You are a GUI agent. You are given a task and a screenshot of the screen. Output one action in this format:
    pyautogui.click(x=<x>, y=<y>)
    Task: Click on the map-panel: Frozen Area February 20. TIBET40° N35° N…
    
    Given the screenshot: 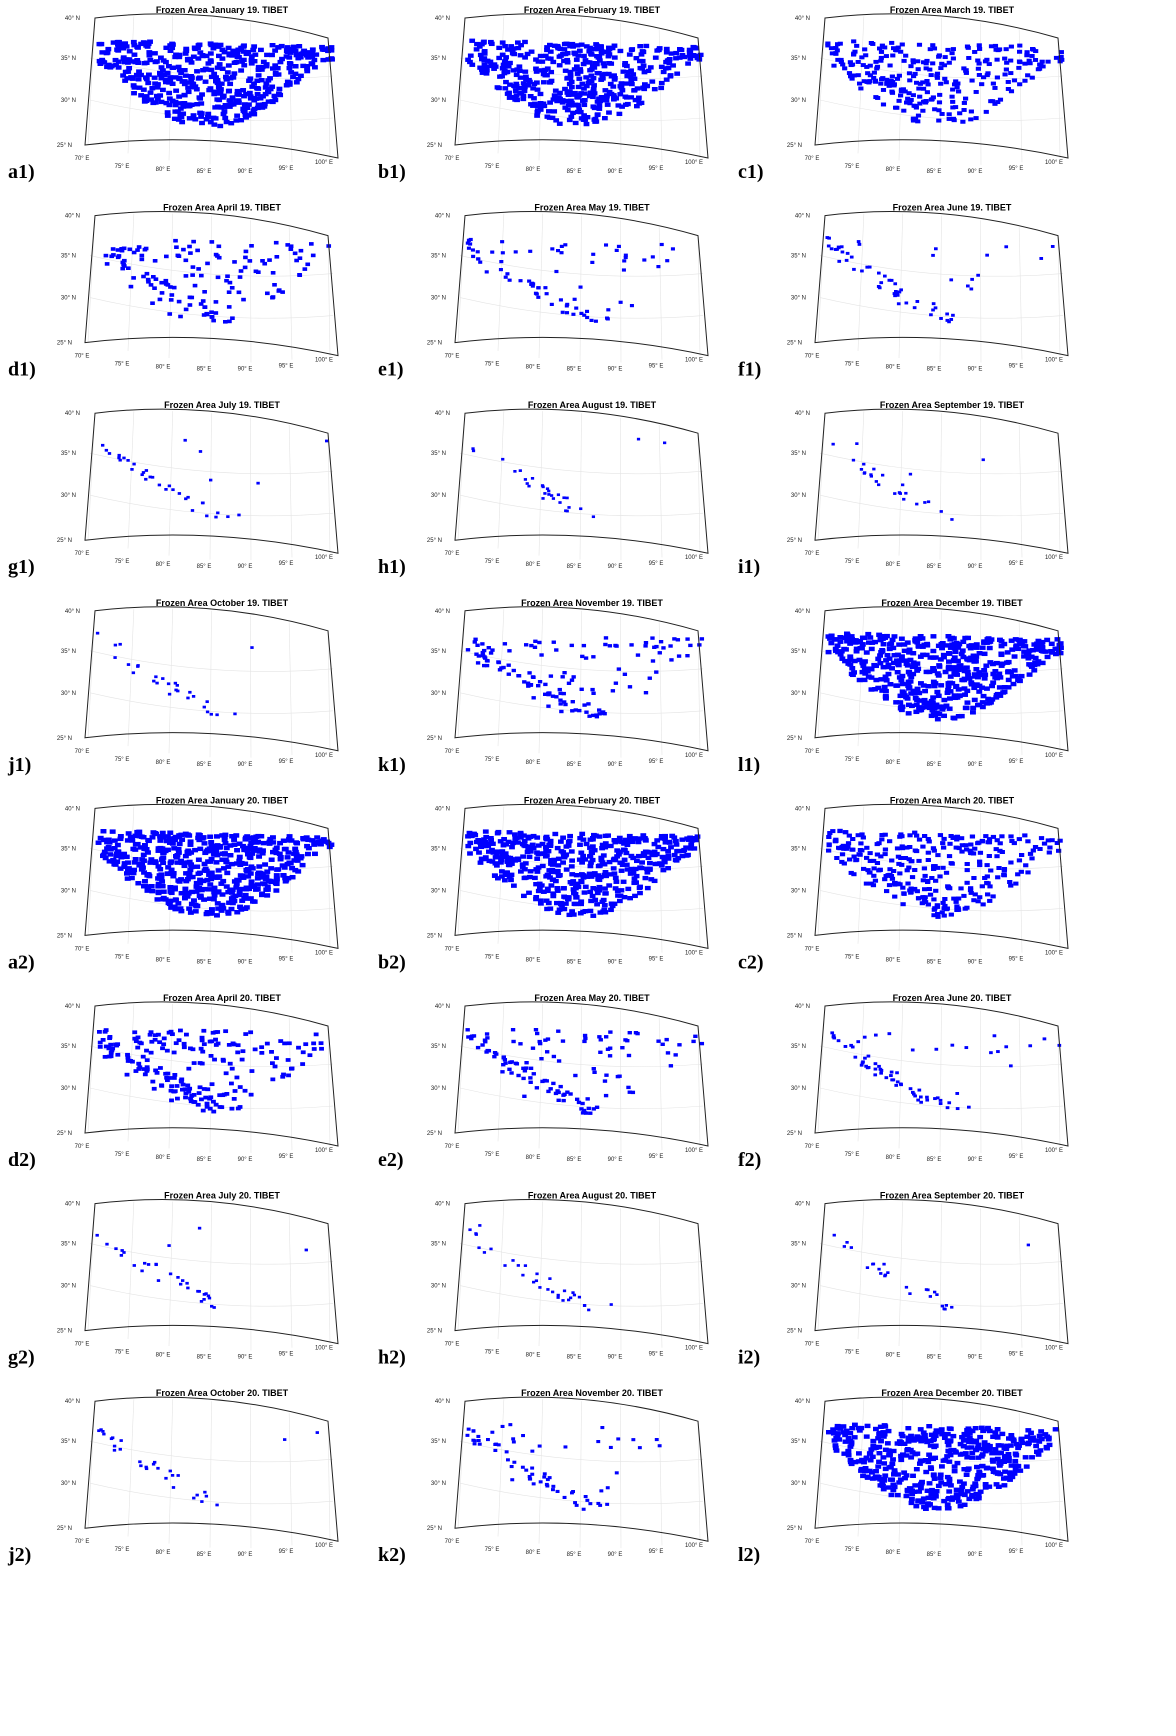 What is the action you would take?
    pyautogui.click(x=543, y=884)
    